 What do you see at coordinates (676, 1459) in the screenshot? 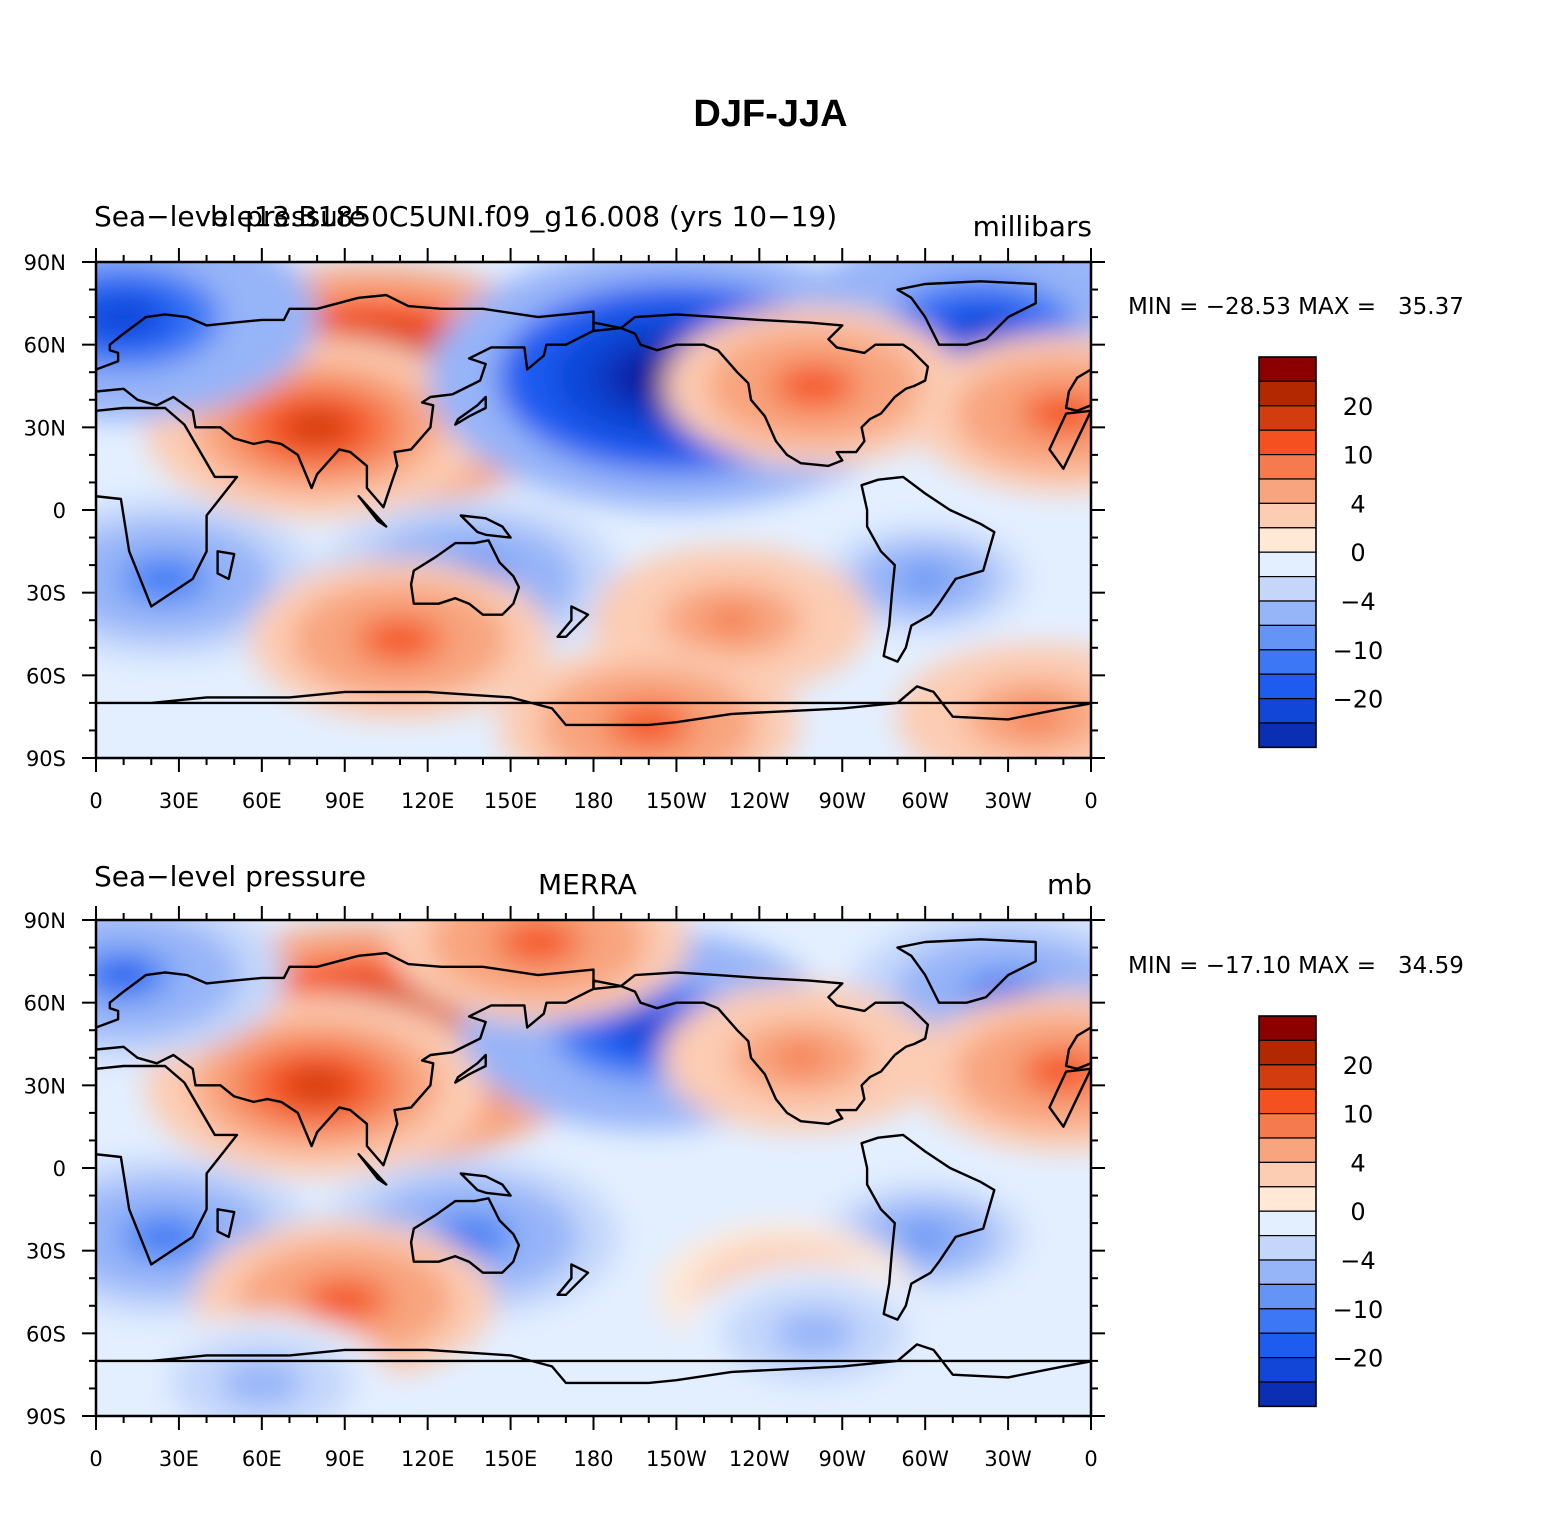
I see `x-tick-label: 150W` at bounding box center [676, 1459].